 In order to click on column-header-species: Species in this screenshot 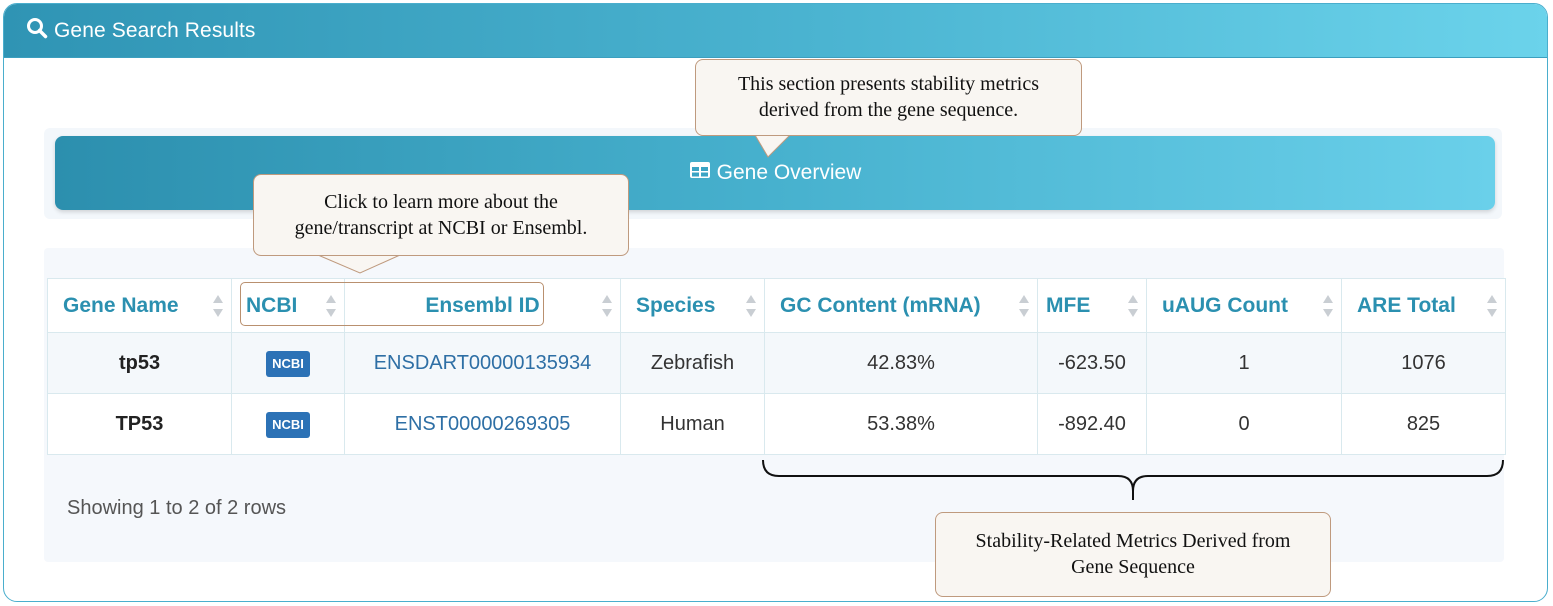, I will do `click(692, 305)`.